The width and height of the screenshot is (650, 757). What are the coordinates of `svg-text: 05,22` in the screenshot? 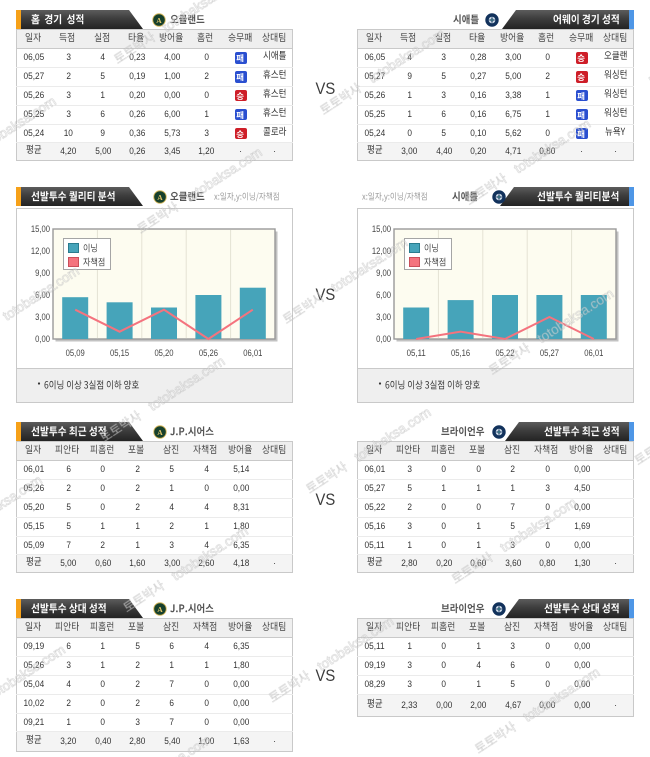 It's located at (504, 353).